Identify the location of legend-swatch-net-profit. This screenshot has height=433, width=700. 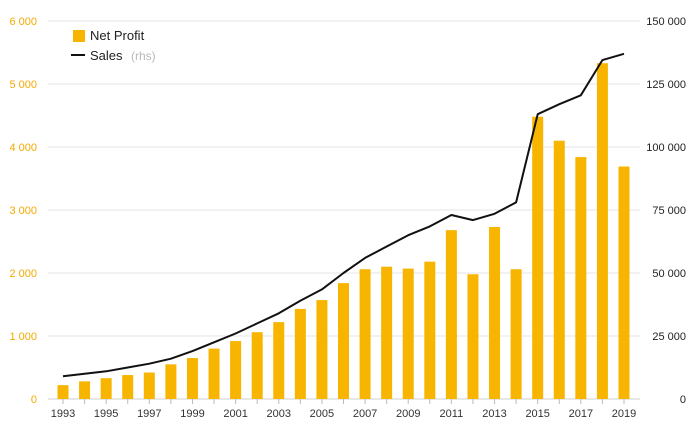
(79, 36).